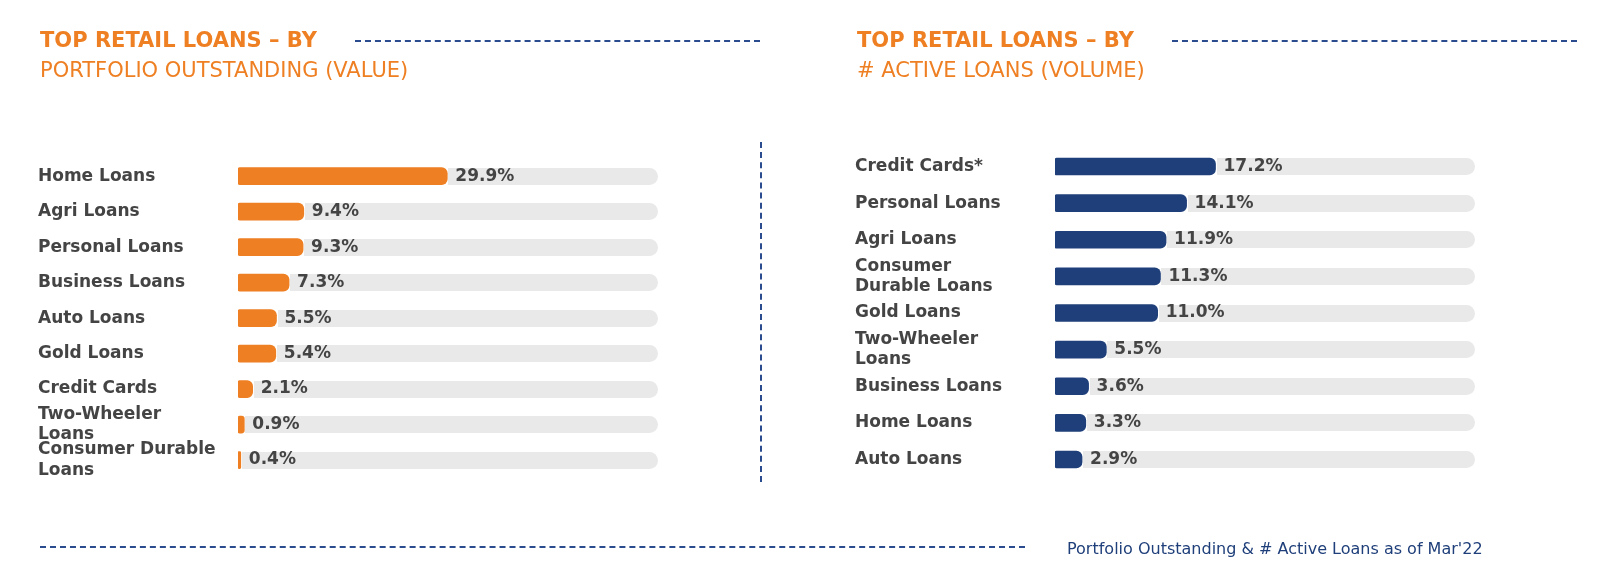 This screenshot has height=586, width=1600. What do you see at coordinates (272, 458) in the screenshot?
I see `data-label: 0.4%` at bounding box center [272, 458].